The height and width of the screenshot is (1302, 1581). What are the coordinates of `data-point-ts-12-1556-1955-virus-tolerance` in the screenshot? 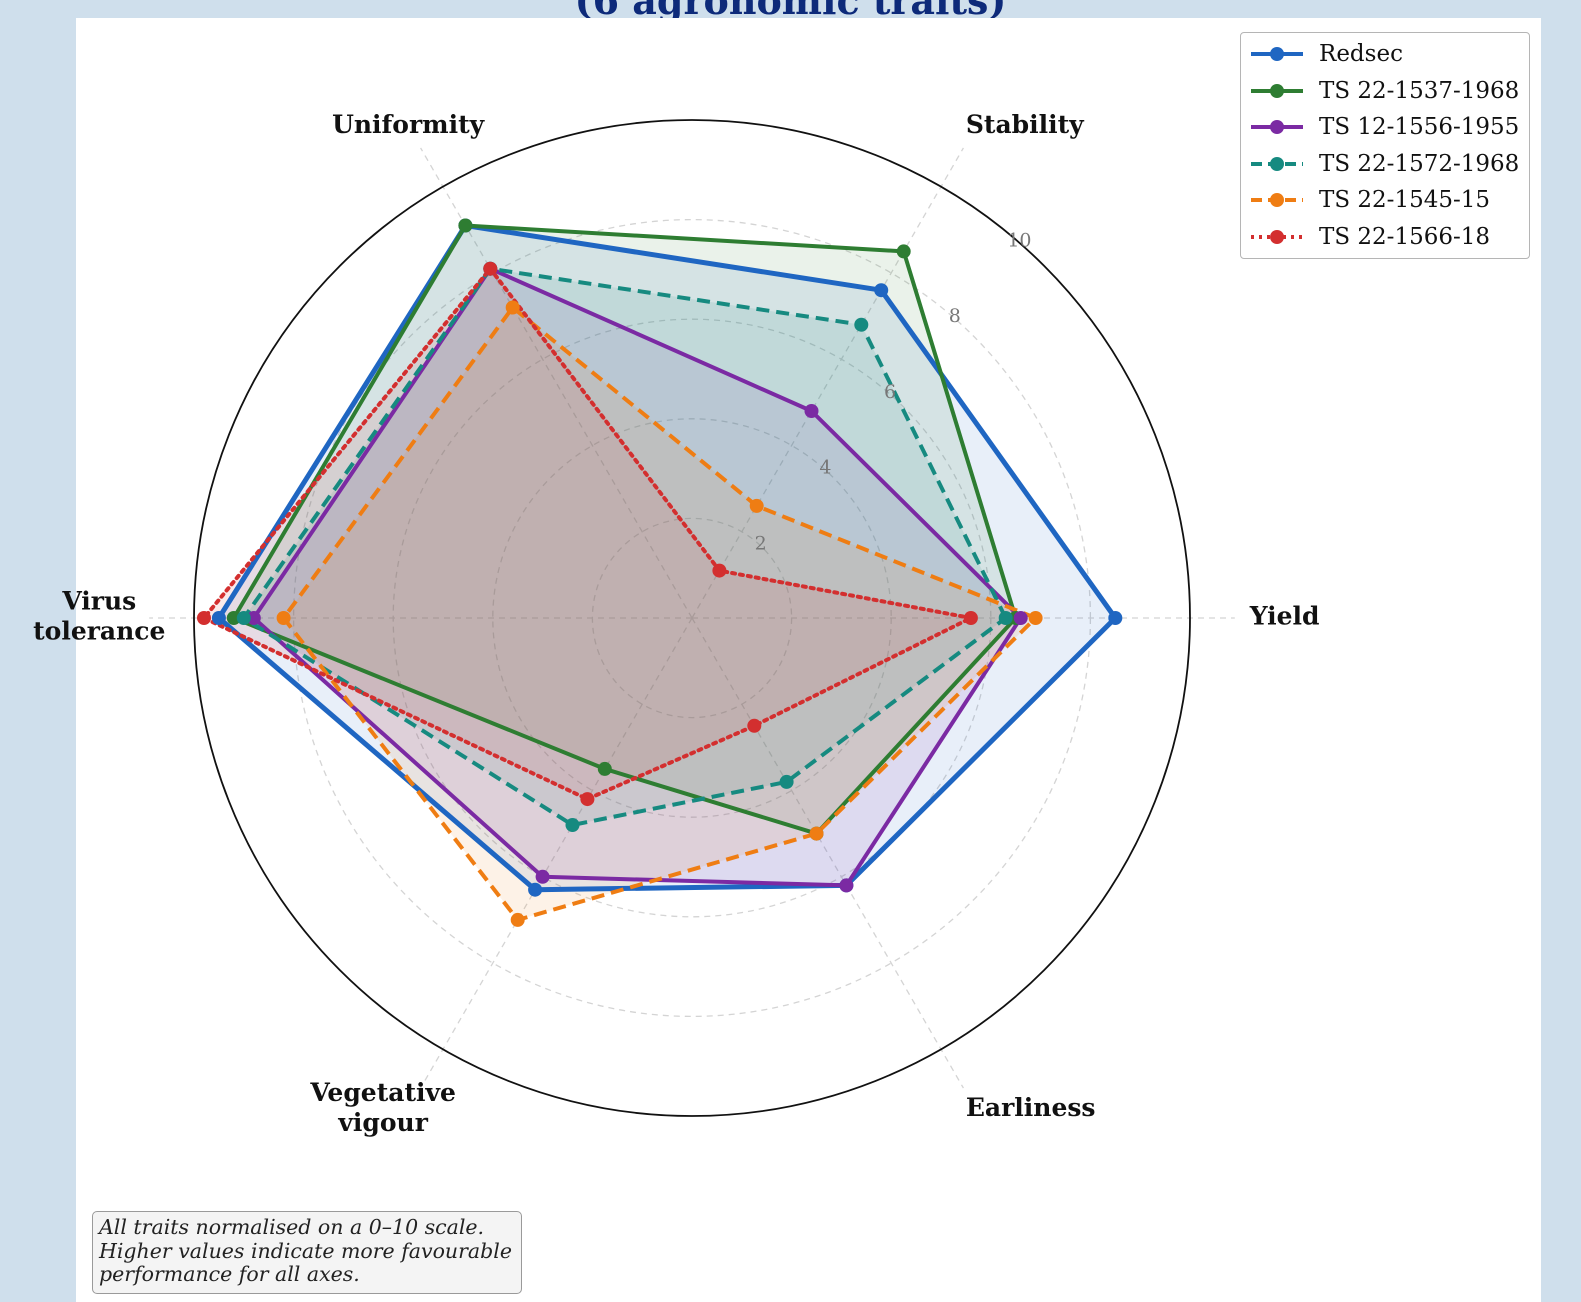 It's located at (253, 618).